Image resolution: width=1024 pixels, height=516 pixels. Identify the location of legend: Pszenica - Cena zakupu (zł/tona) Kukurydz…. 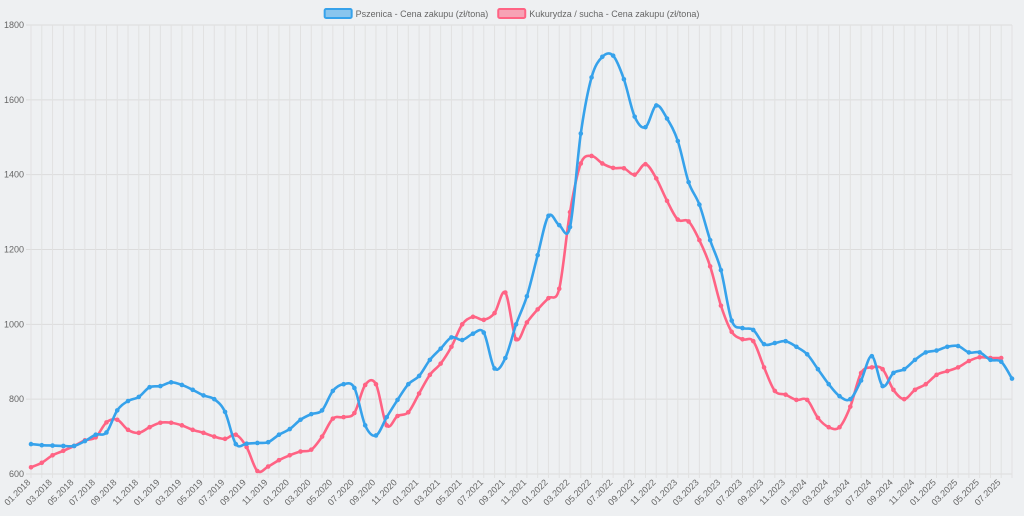
(511, 13).